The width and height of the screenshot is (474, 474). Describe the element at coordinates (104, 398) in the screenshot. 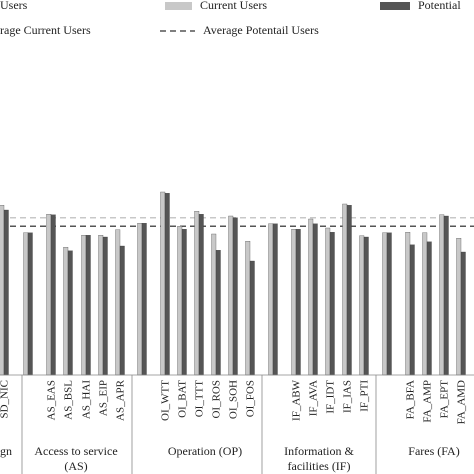

I see `x-tick-label: AS_EIP` at that location.